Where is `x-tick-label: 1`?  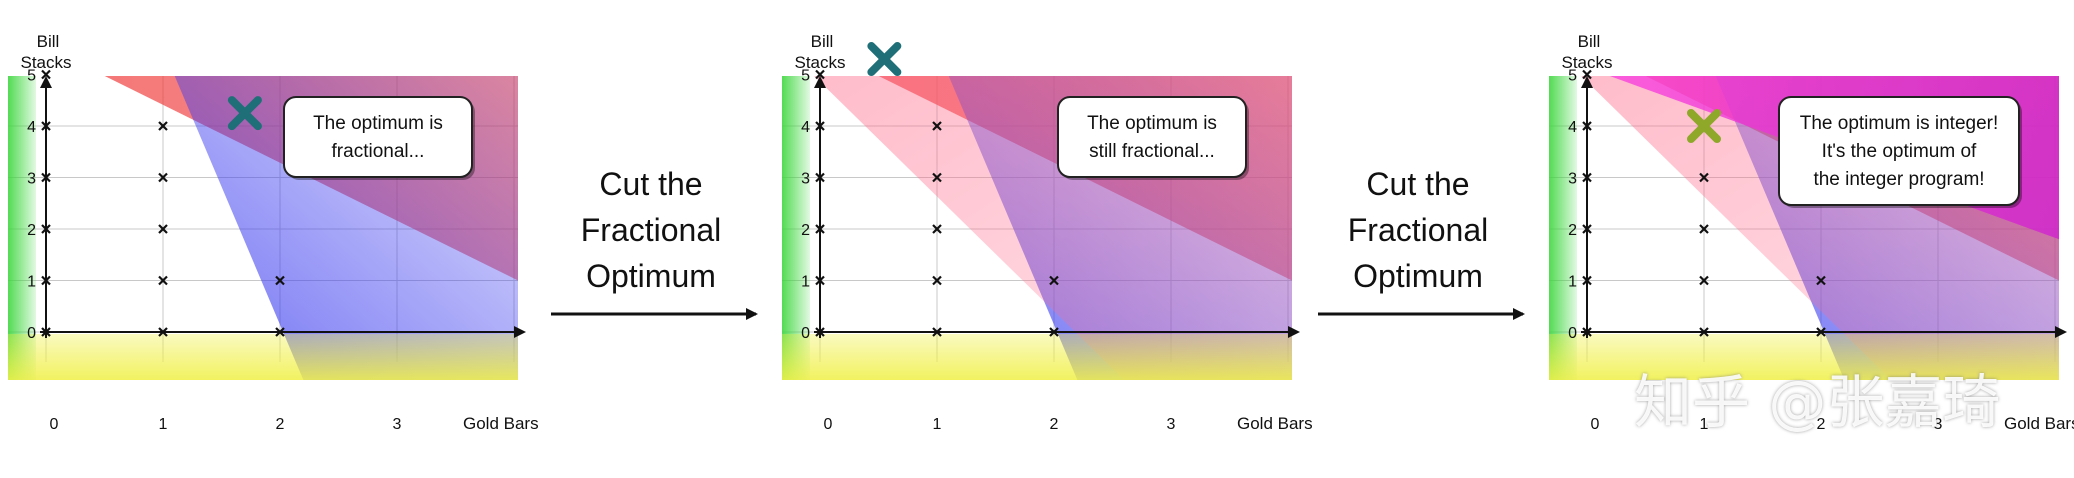
x-tick-label: 1 is located at coordinates (937, 424).